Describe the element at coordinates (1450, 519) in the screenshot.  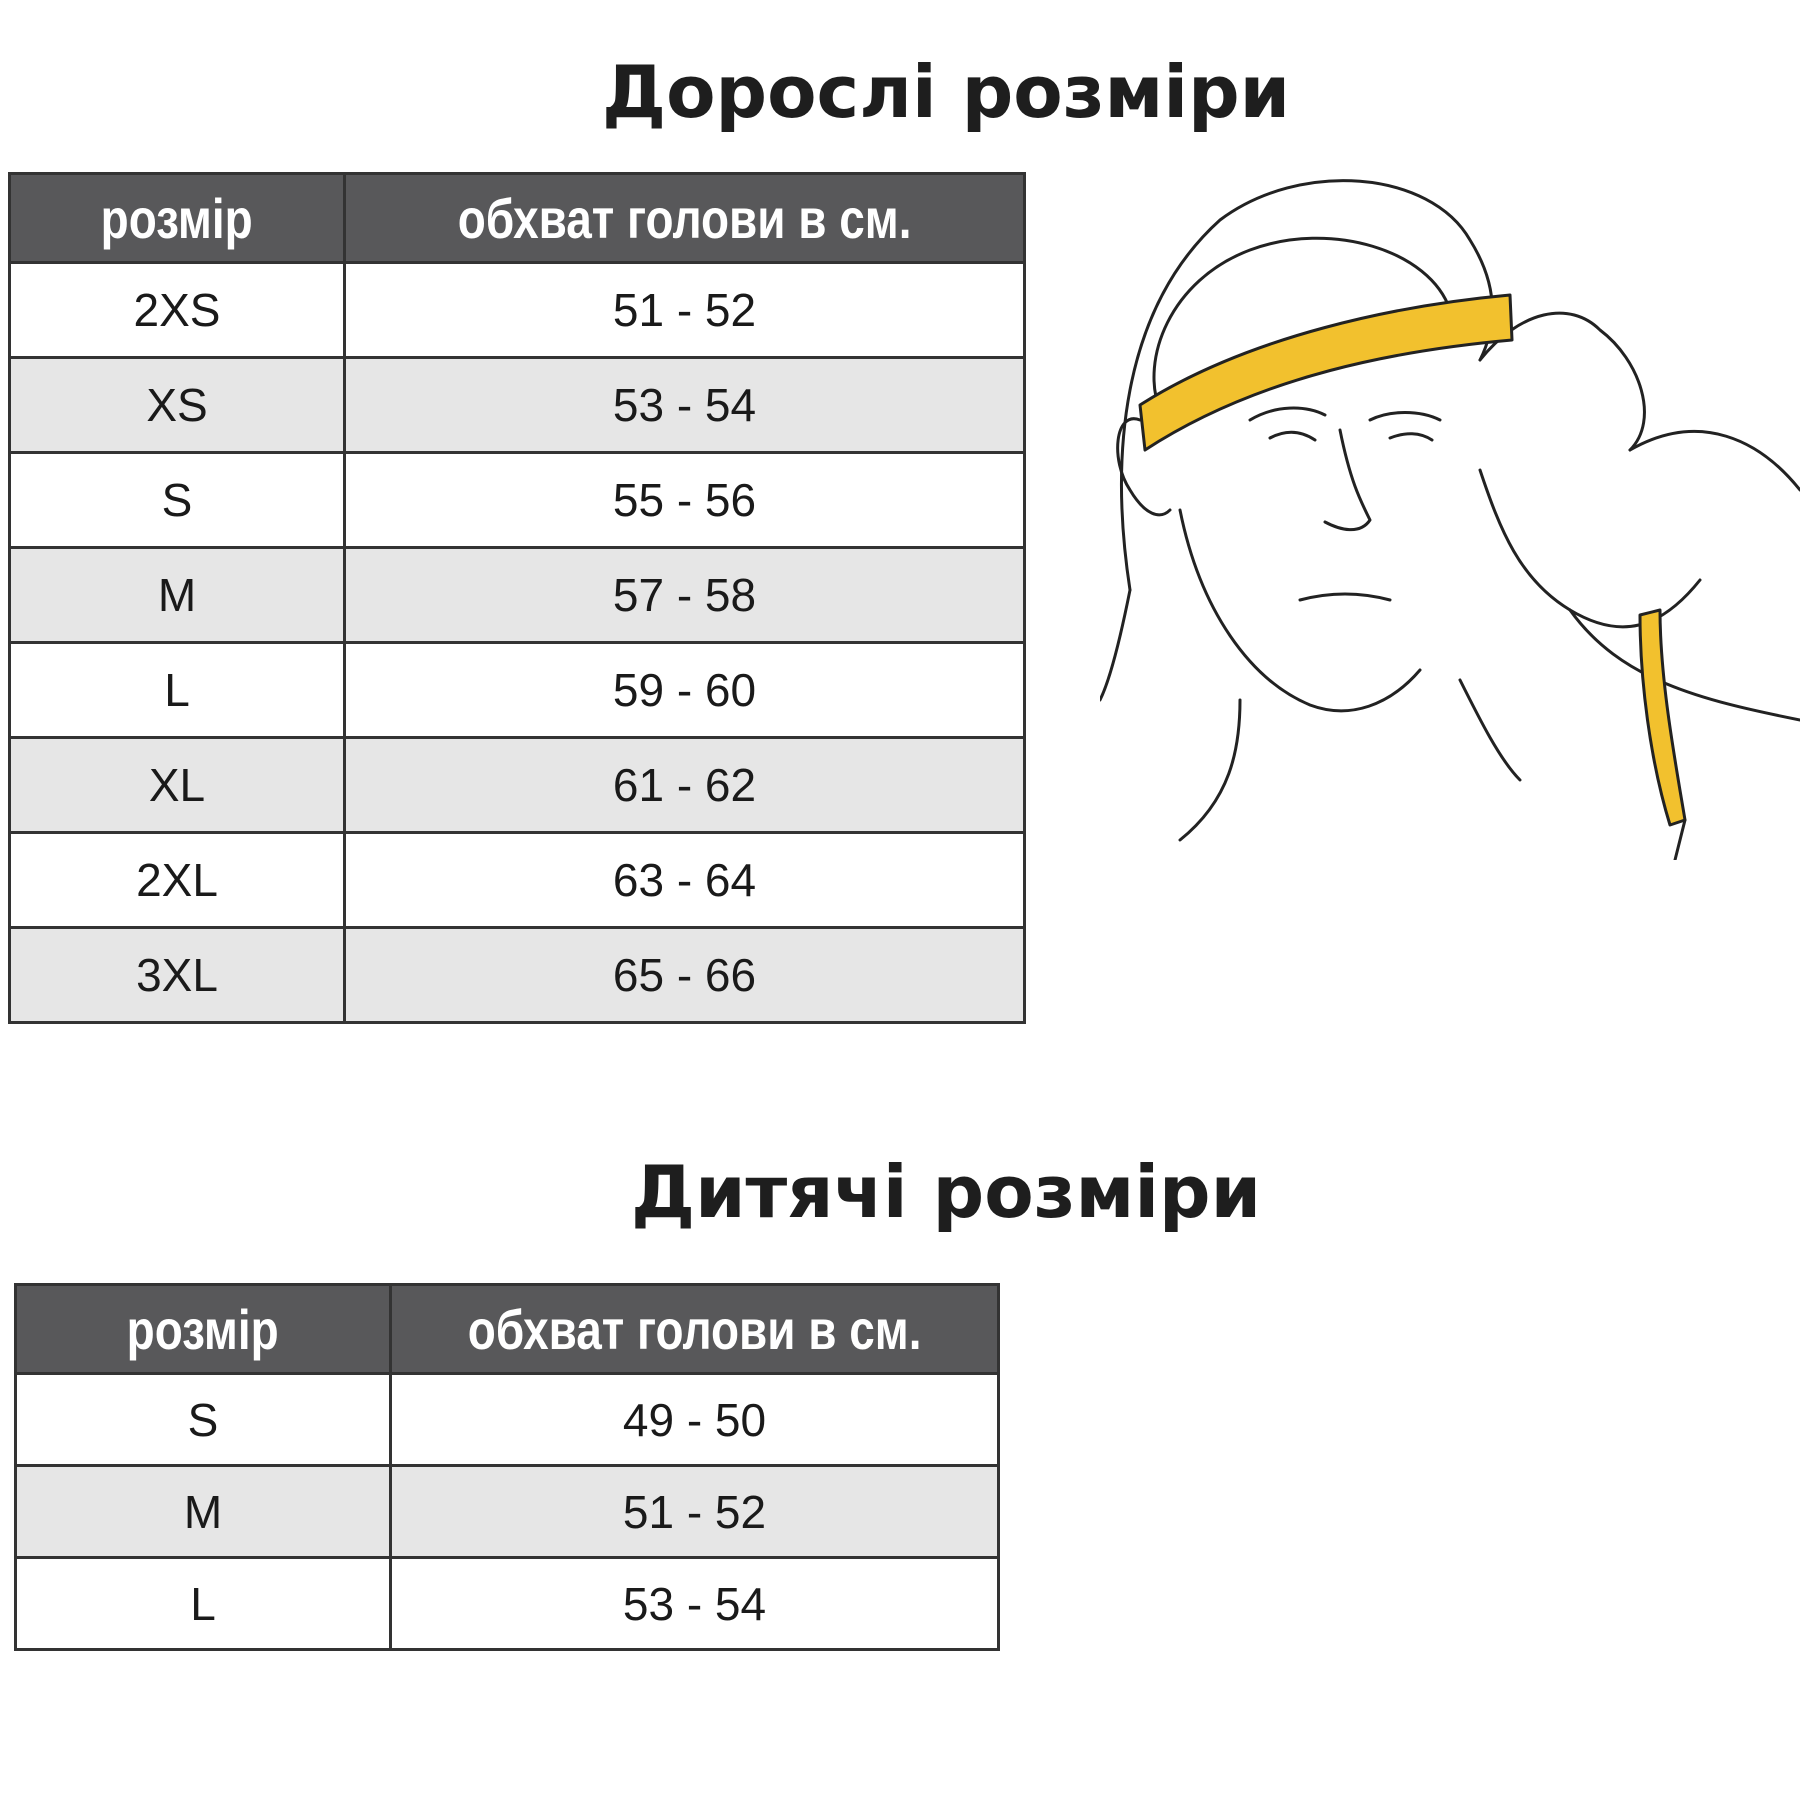
I see `head-measuring-tape-icon` at that location.